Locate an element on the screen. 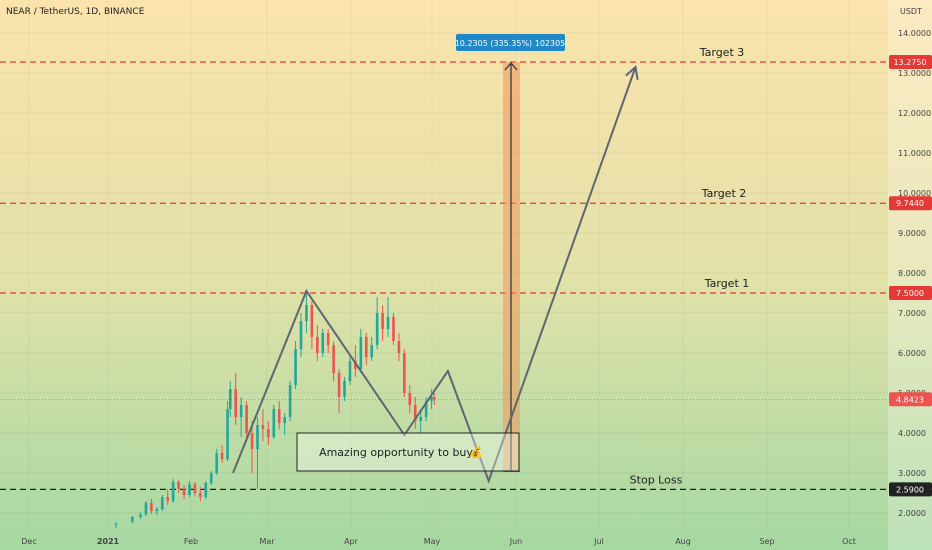 This screenshot has width=932, height=550. level-price-label: 2.5900 is located at coordinates (910, 489).